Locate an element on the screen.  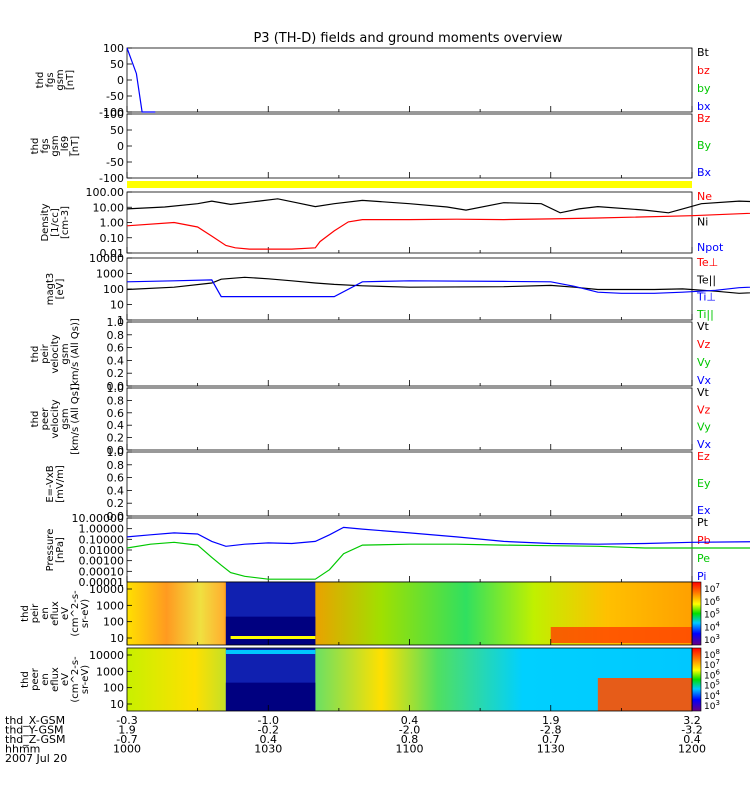
legend-ni: Ni is located at coordinates (702, 222).